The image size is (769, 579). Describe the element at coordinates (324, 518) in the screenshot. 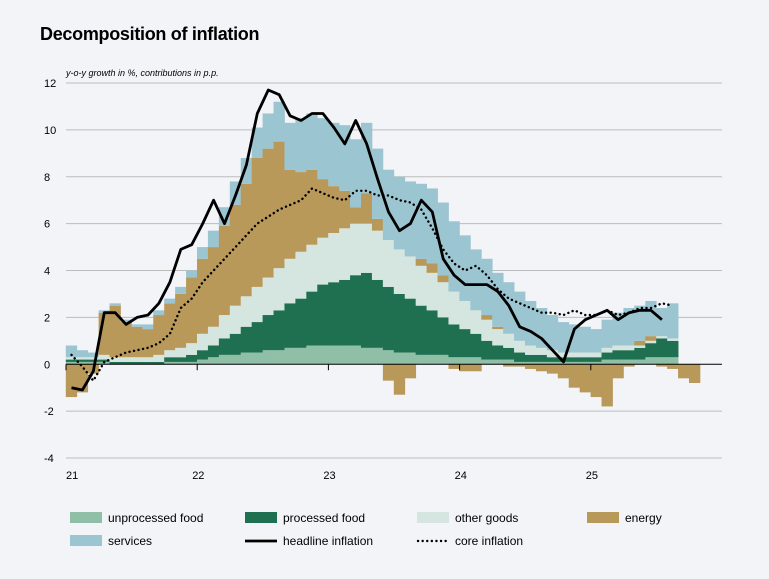

I see `legend-label: processed food` at that location.